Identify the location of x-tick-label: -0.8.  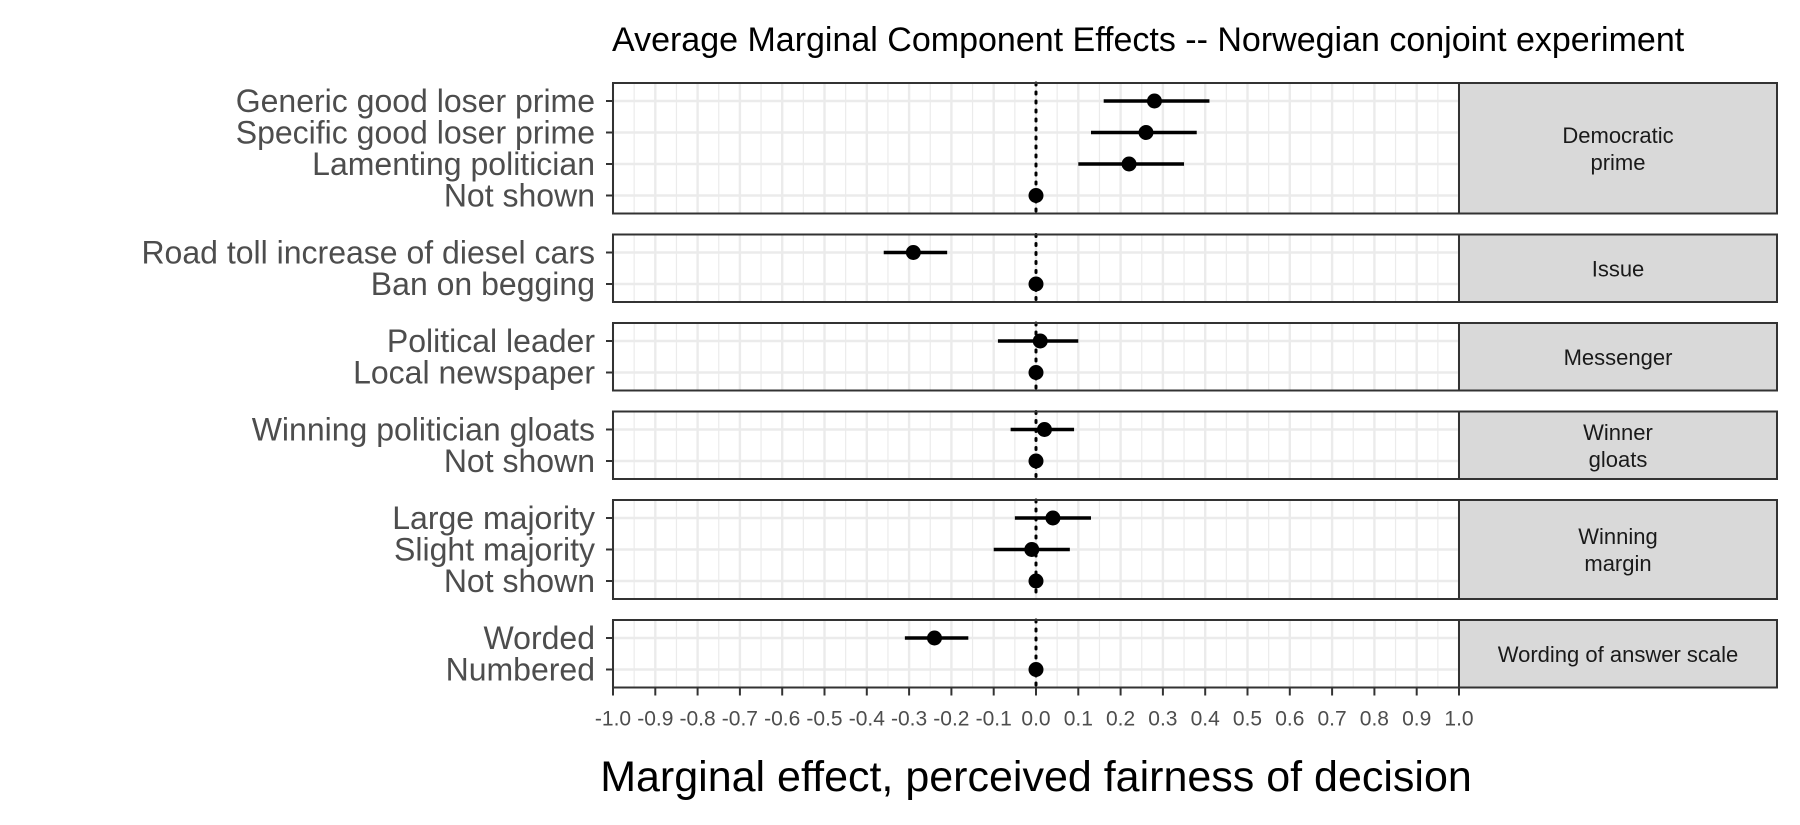
(698, 719).